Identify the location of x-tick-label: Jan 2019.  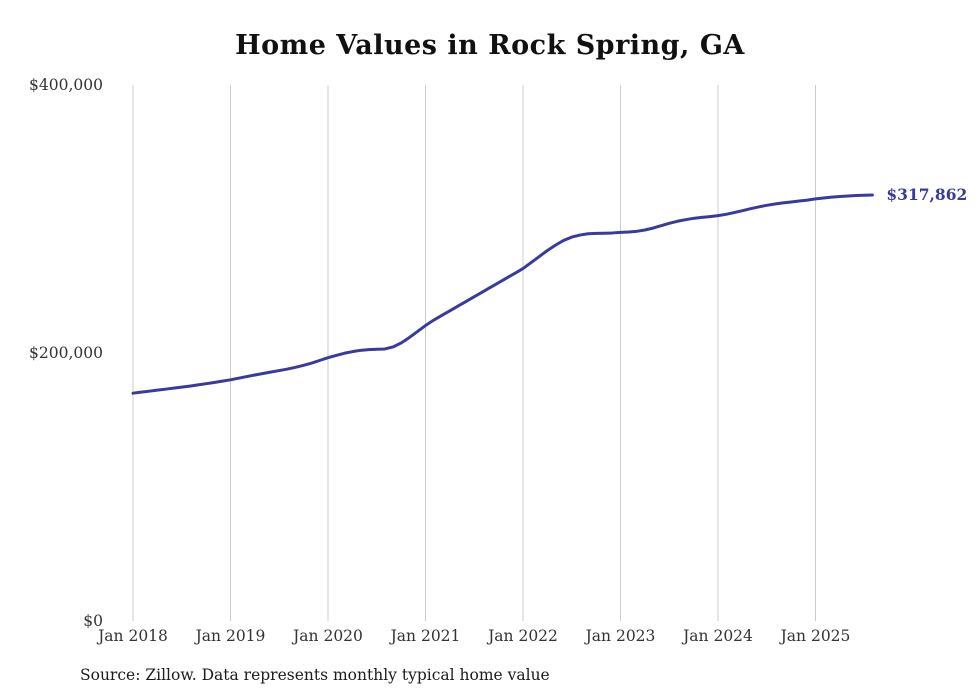
(230, 636).